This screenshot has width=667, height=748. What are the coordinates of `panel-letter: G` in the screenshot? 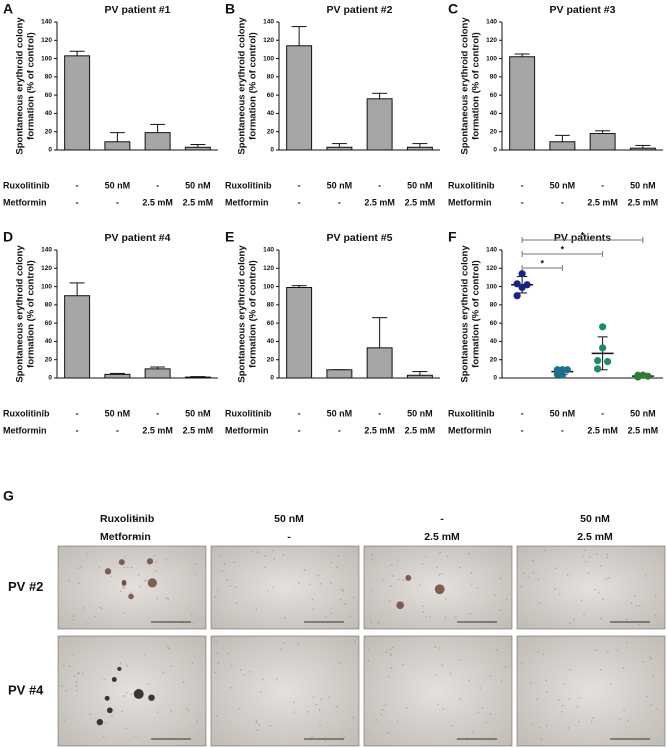 It's located at (8, 496).